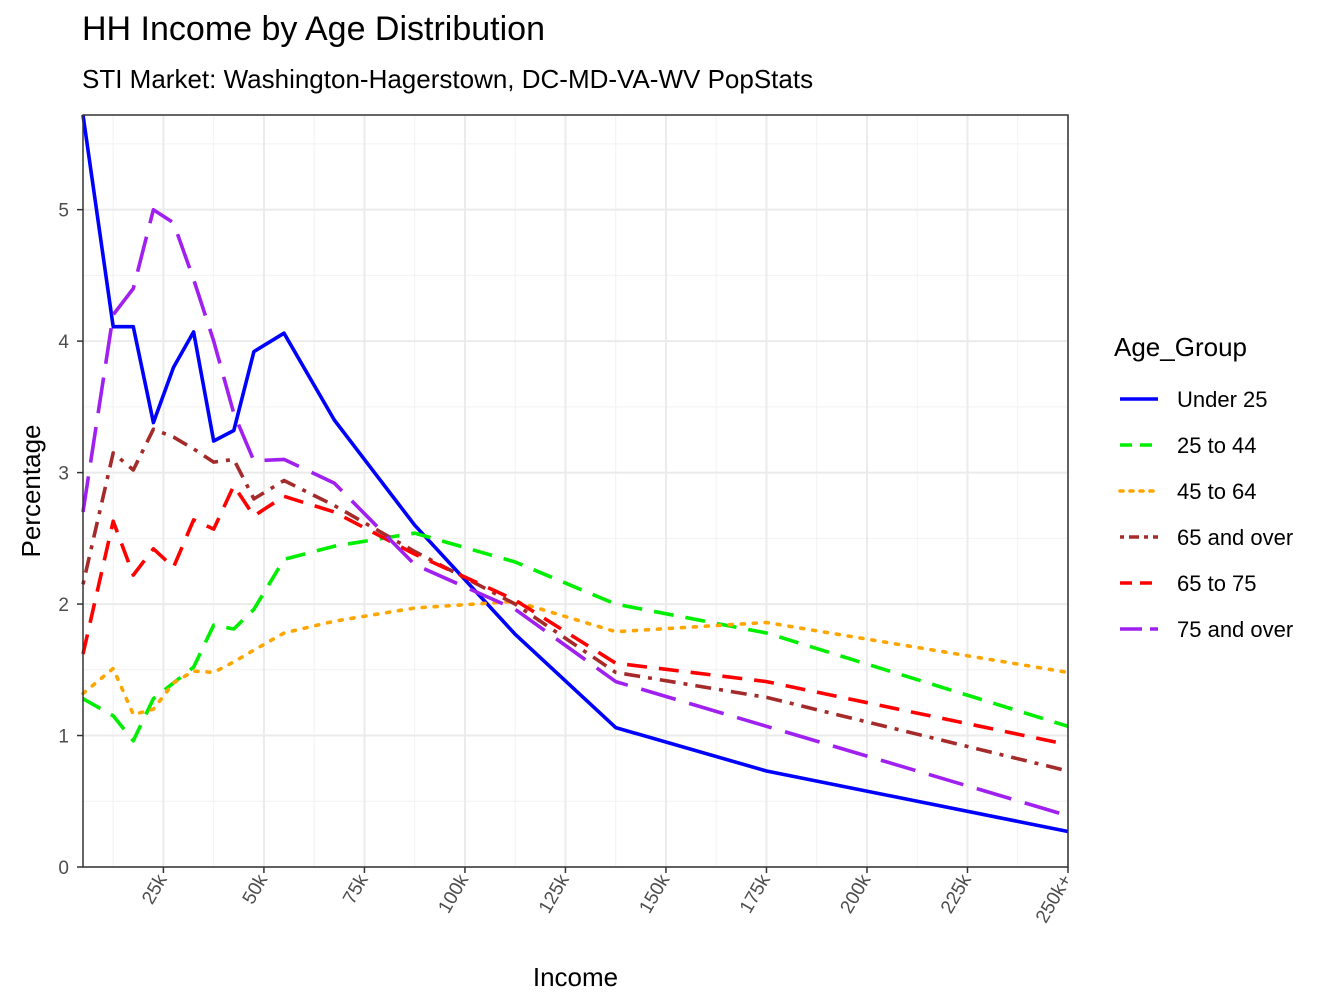  What do you see at coordinates (63, 342) in the screenshot?
I see `y-tick-label: 4` at bounding box center [63, 342].